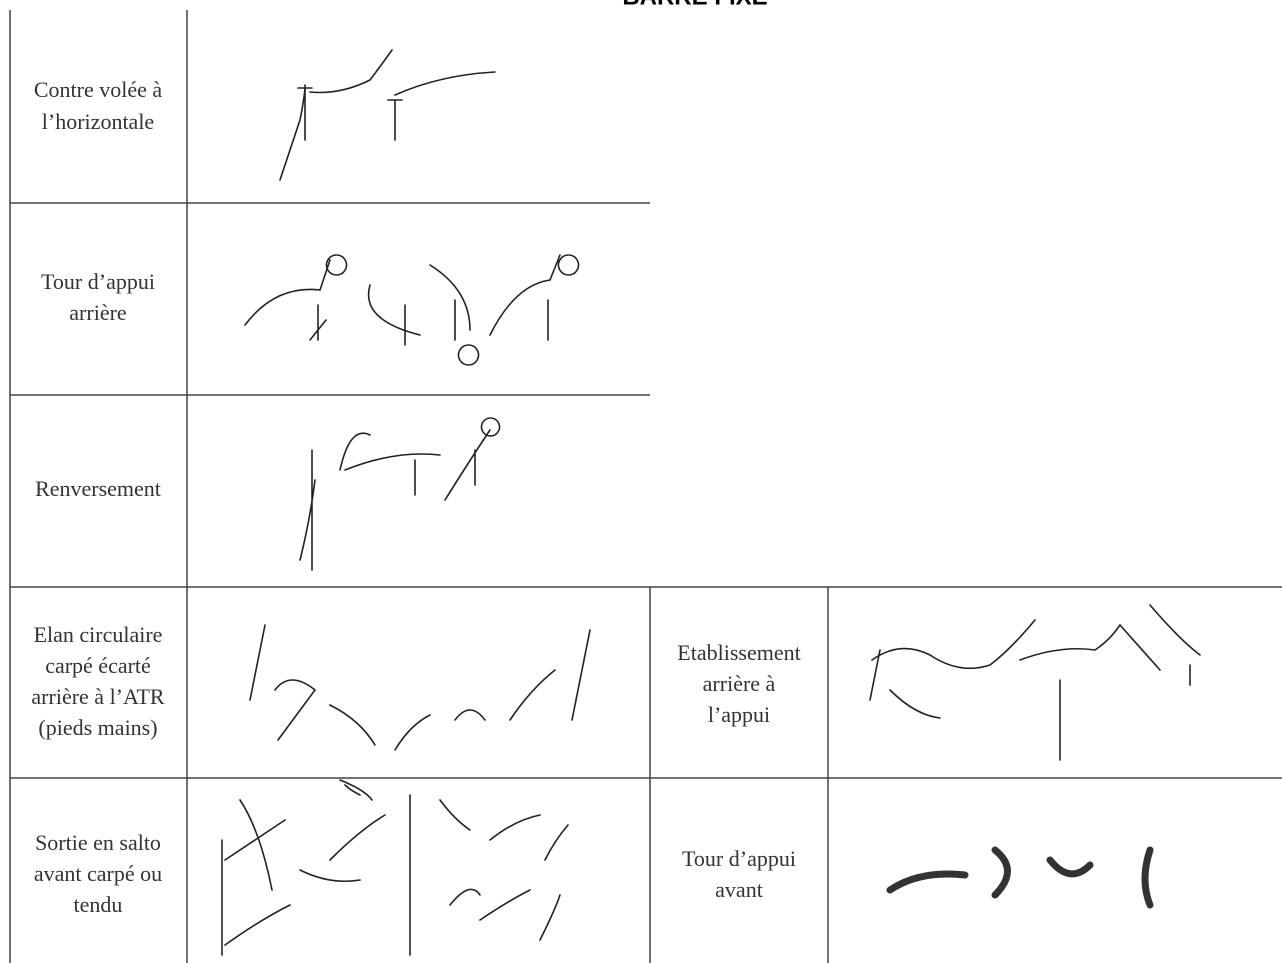  What do you see at coordinates (694, 5) in the screenshot?
I see `title: BARRE FIXE` at bounding box center [694, 5].